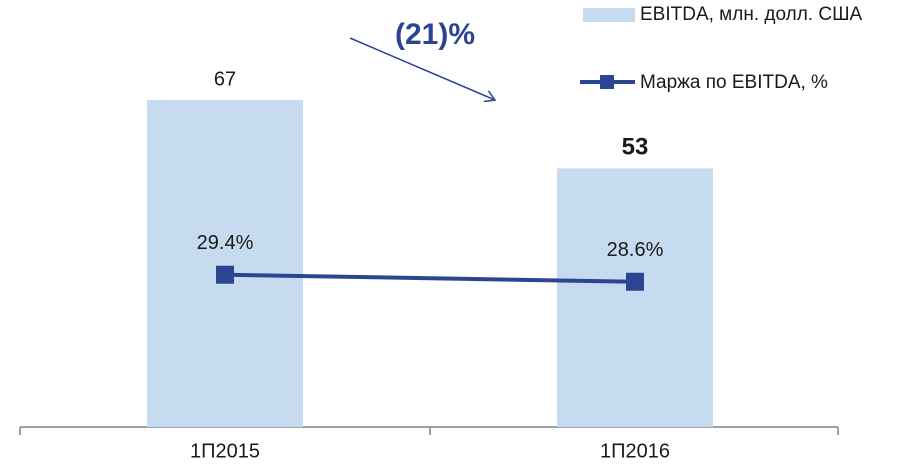 Image resolution: width=922 pixels, height=468 pixels. I want to click on legend-label: Маржа по EBITDA, %, so click(734, 82).